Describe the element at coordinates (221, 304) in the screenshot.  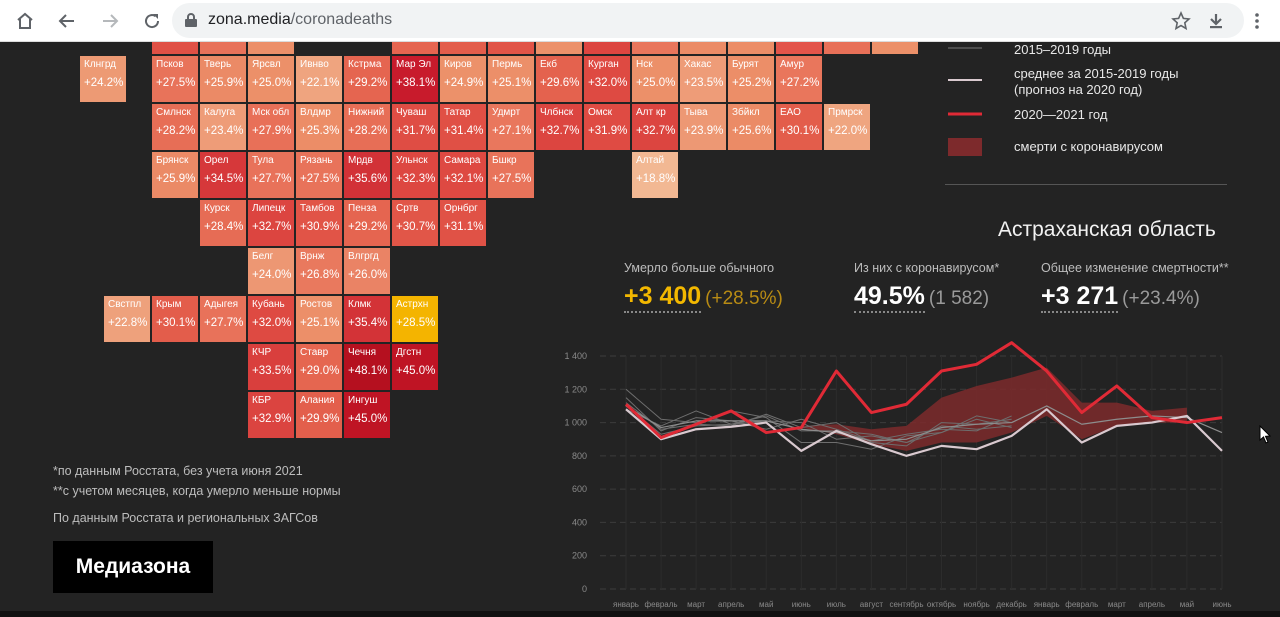
I see `region-tile-name: Адыгея` at that location.